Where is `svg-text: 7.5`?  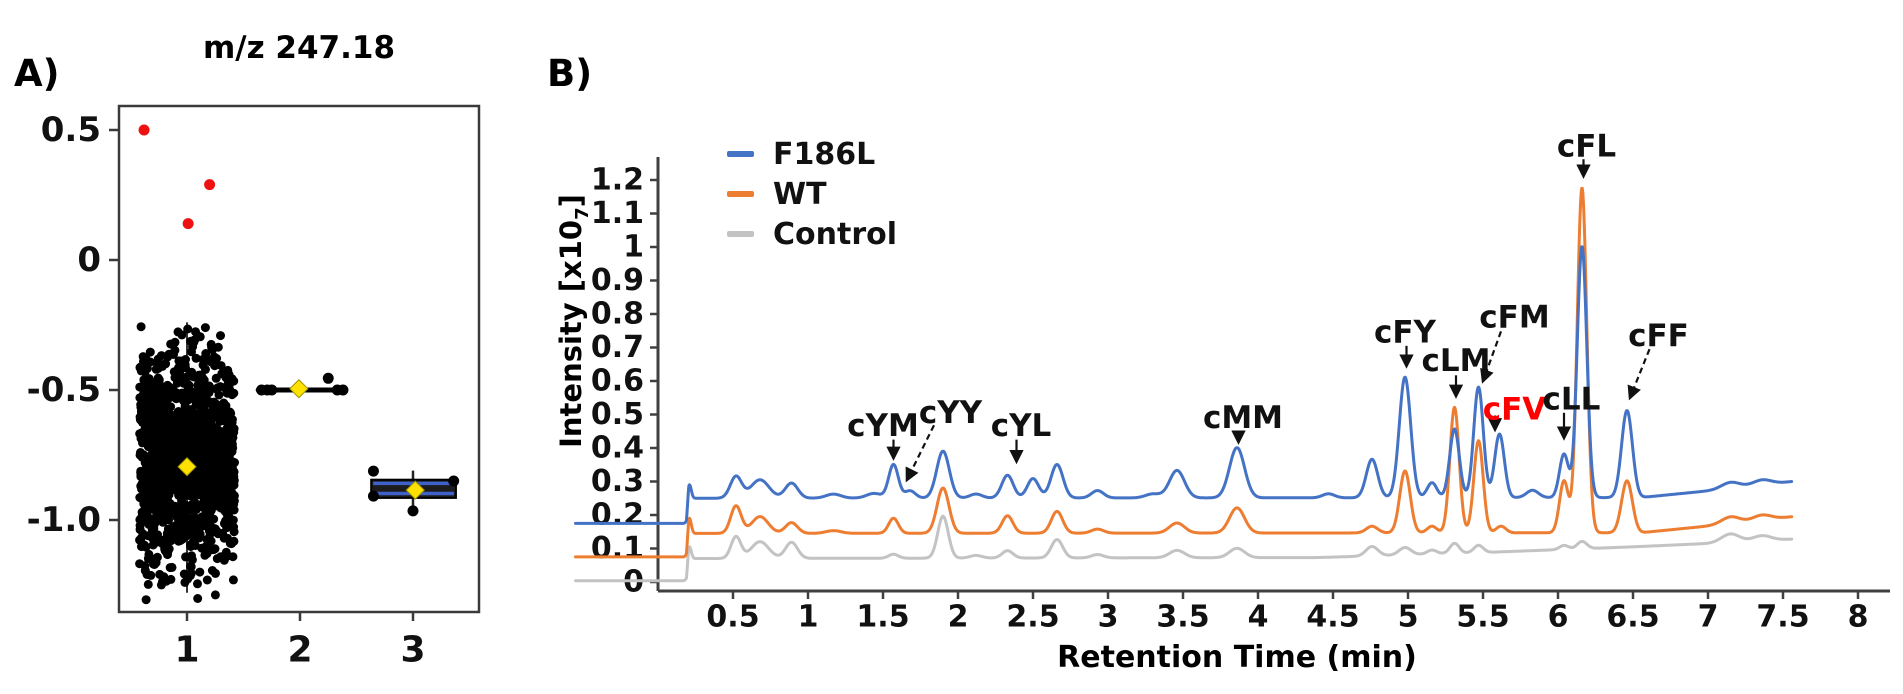
svg-text: 7.5 is located at coordinates (1782, 617).